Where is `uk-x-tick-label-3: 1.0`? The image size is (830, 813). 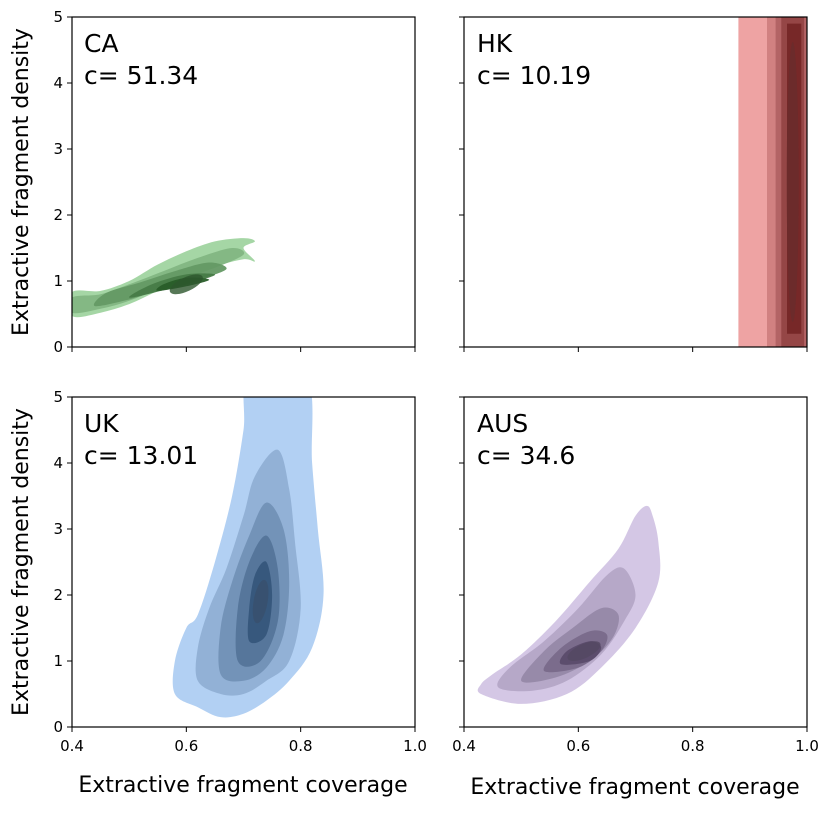
uk-x-tick-label-3: 1.0 is located at coordinates (415, 746).